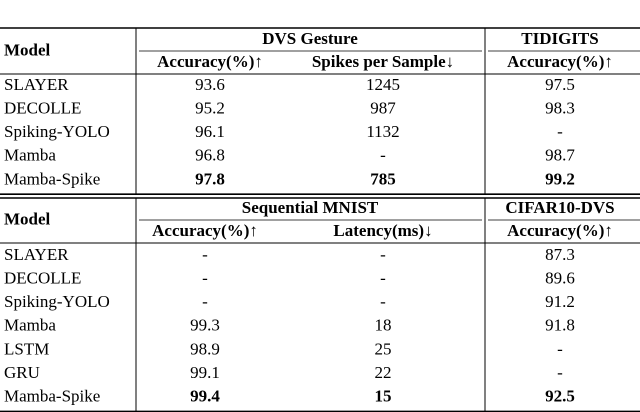 Image resolution: width=640 pixels, height=412 pixels. What do you see at coordinates (205, 325) in the screenshot?
I see `cell: 99.3` at bounding box center [205, 325].